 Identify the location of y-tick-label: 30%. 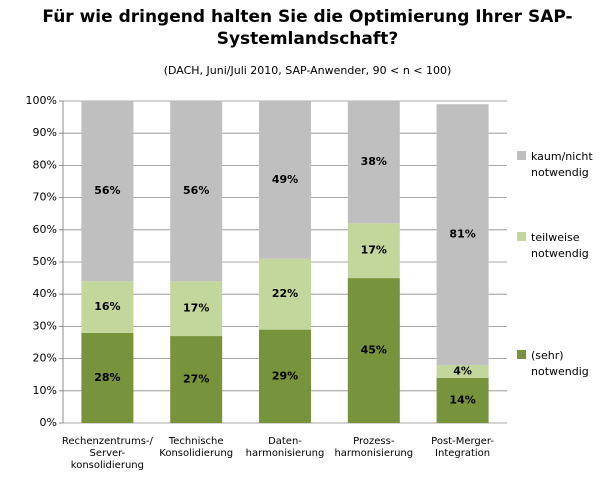
(45, 325).